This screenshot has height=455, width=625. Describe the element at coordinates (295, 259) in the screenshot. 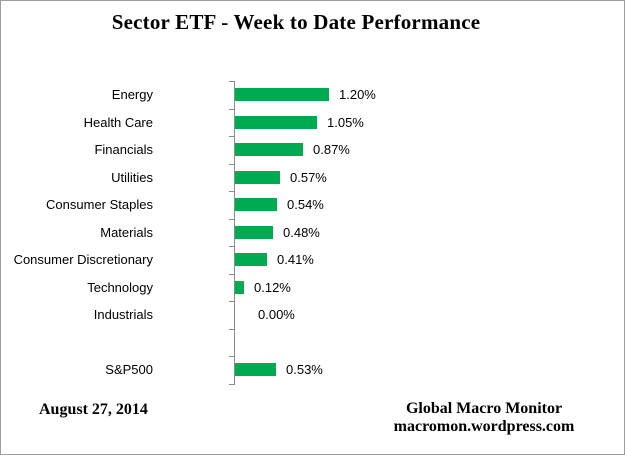

I see `value-label: 0.41%` at that location.